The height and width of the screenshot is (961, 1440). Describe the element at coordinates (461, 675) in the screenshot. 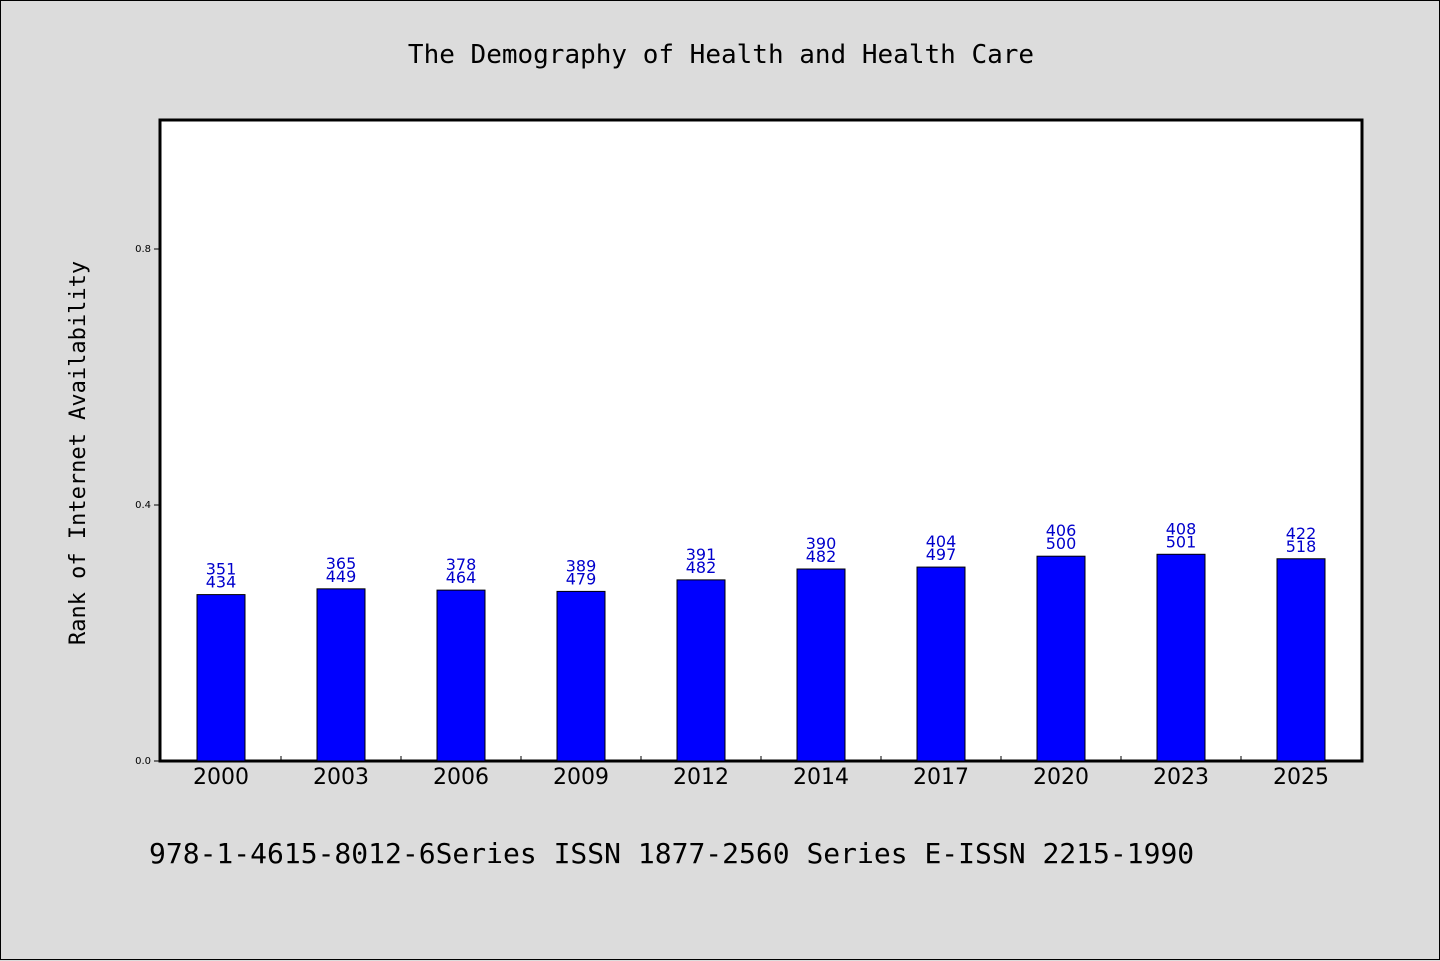

I see `bar-2006` at that location.